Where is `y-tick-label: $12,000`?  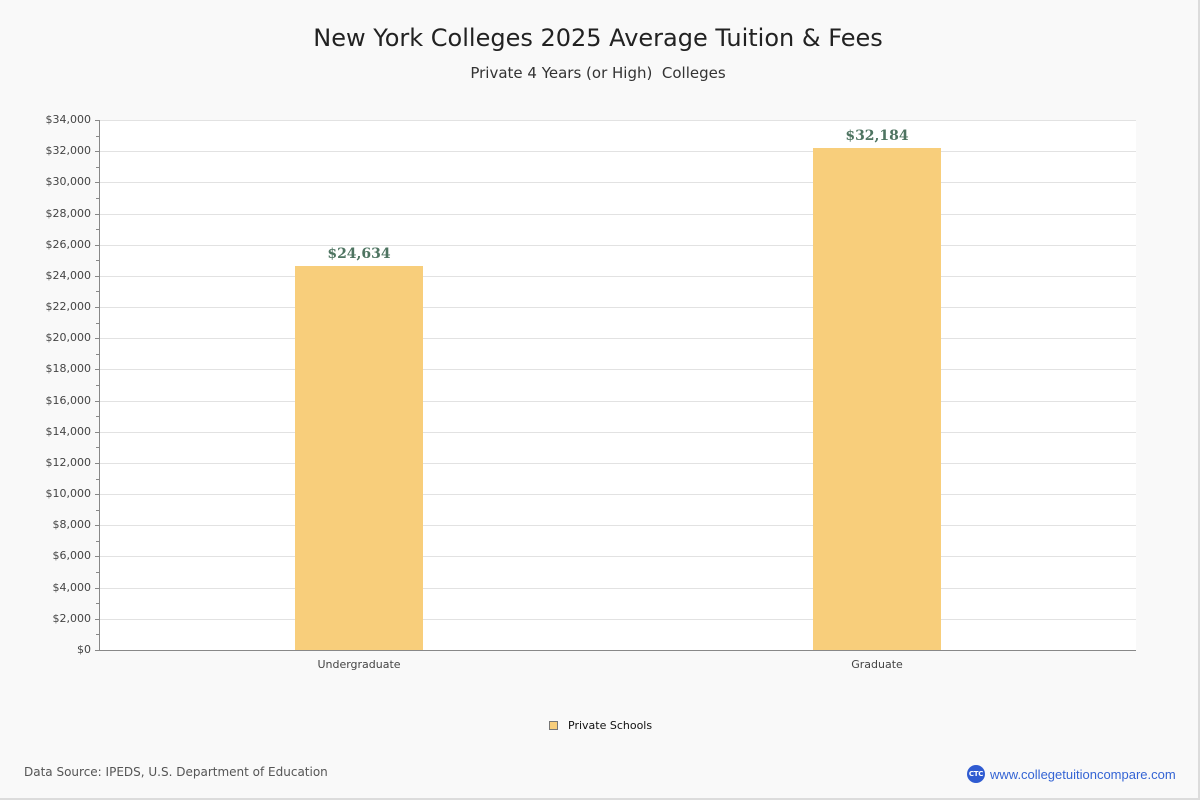 y-tick-label: $12,000 is located at coordinates (68, 462).